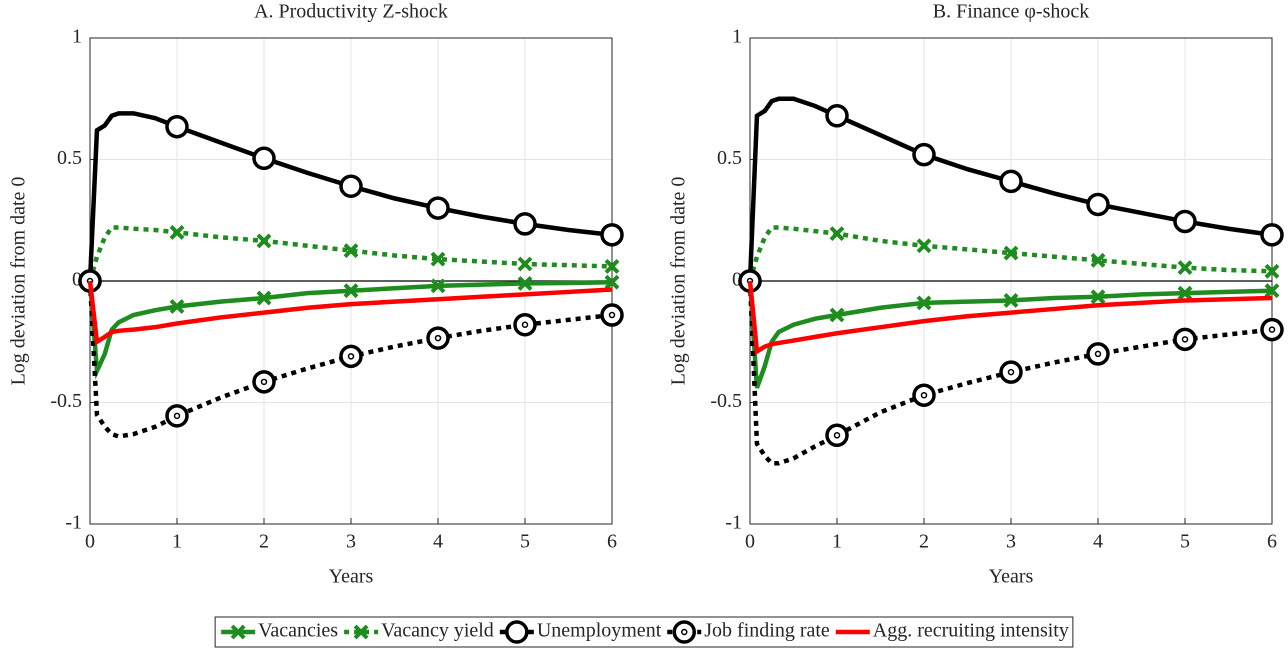  I want to click on chart-title: A. Productivity Z-shock, so click(351, 12).